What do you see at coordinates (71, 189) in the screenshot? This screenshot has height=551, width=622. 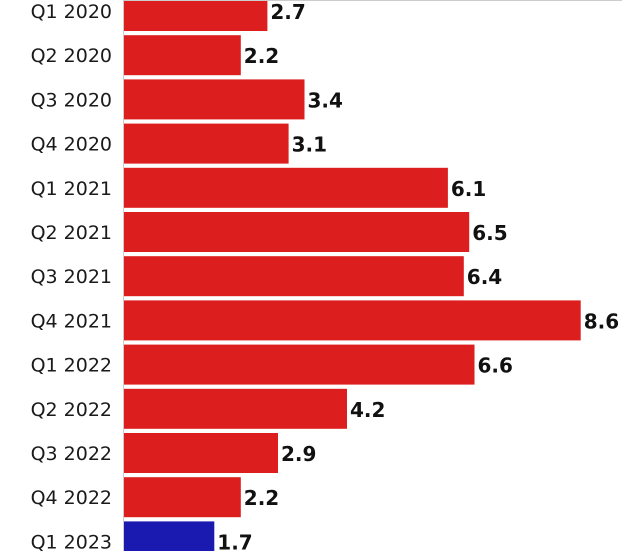 I see `category-label-q1-2021: Q1 2021` at bounding box center [71, 189].